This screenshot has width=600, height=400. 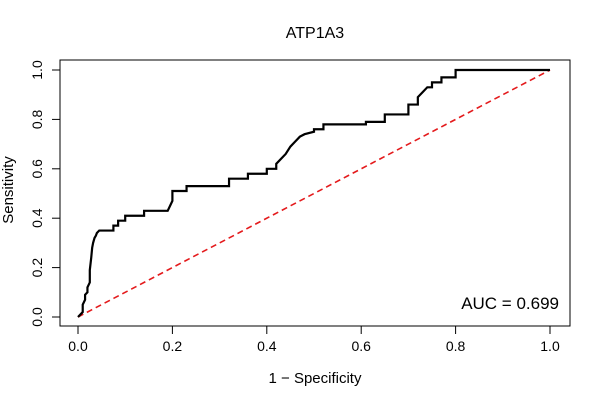 What do you see at coordinates (456, 346) in the screenshot?
I see `x-tick-label: 0.8` at bounding box center [456, 346].